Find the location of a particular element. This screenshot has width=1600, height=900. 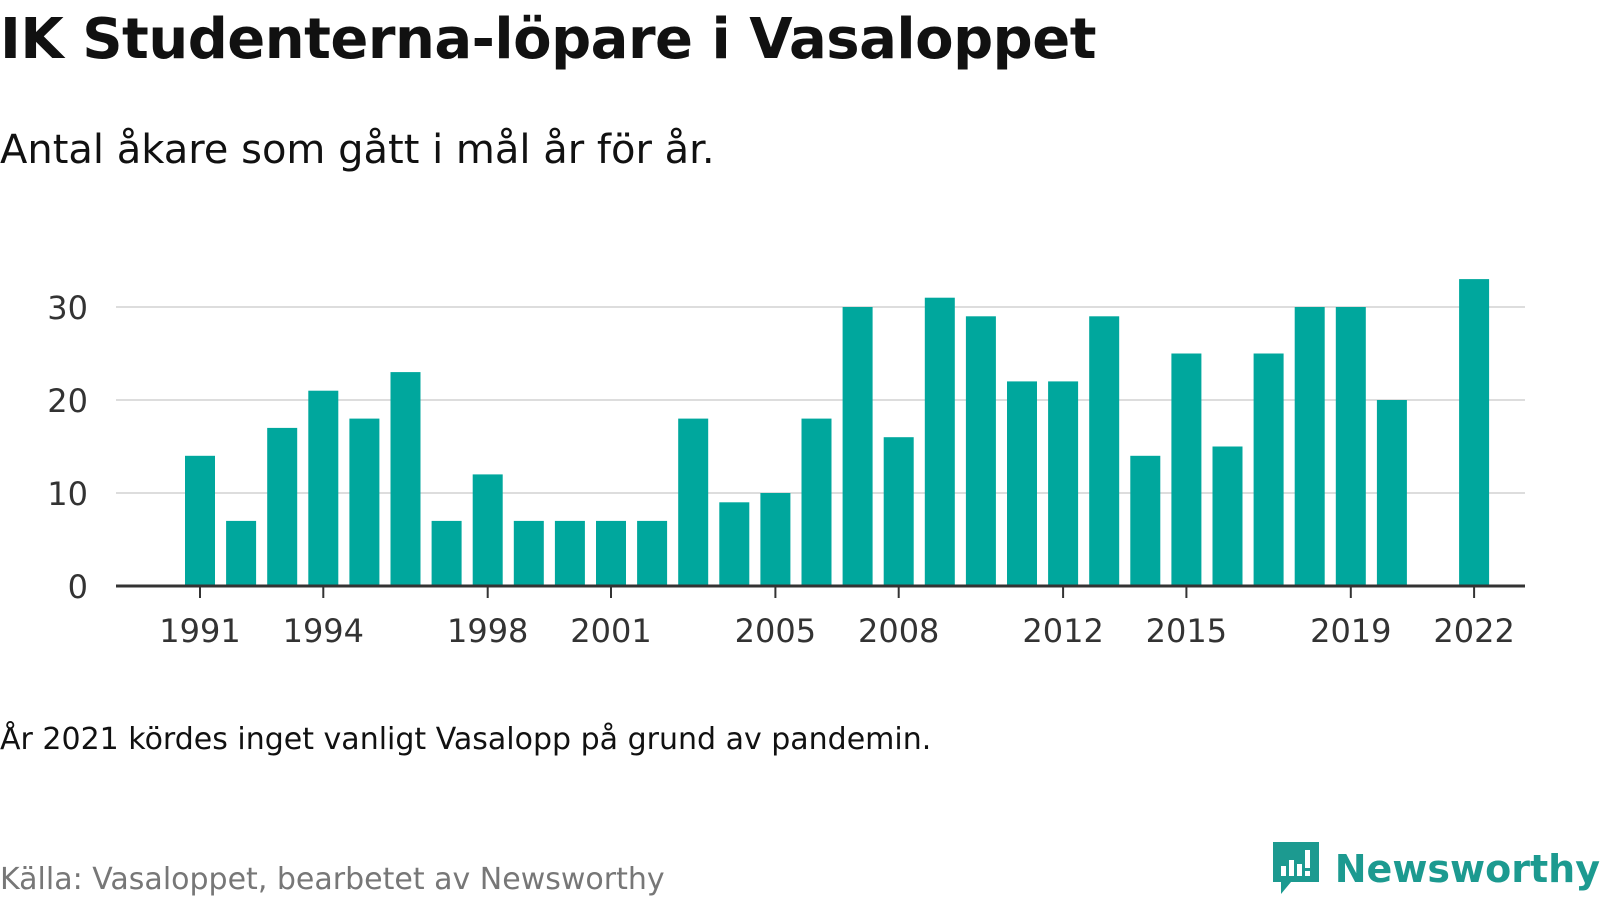

x-tick-label: 2005 is located at coordinates (775, 631).